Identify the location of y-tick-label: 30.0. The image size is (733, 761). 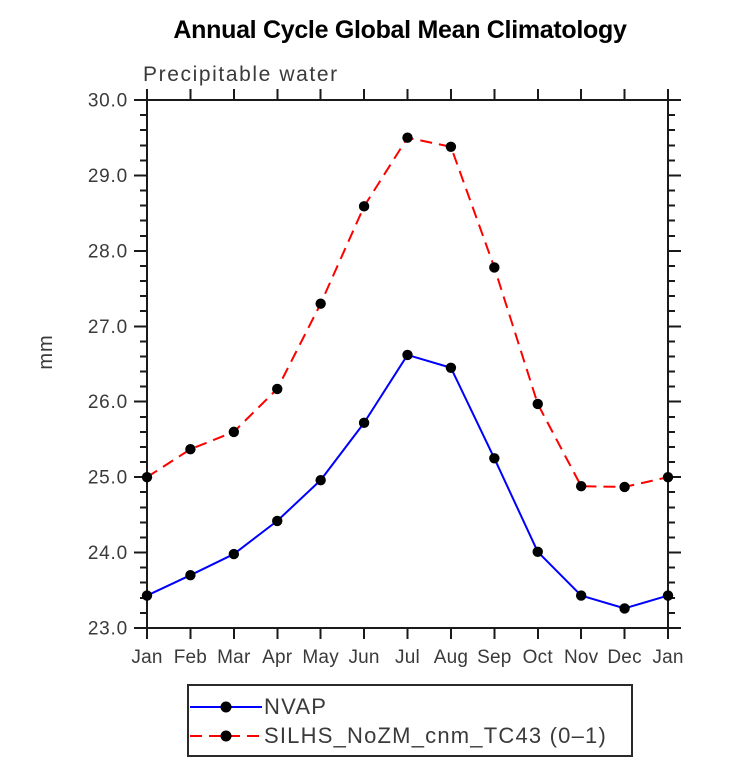
(108, 101).